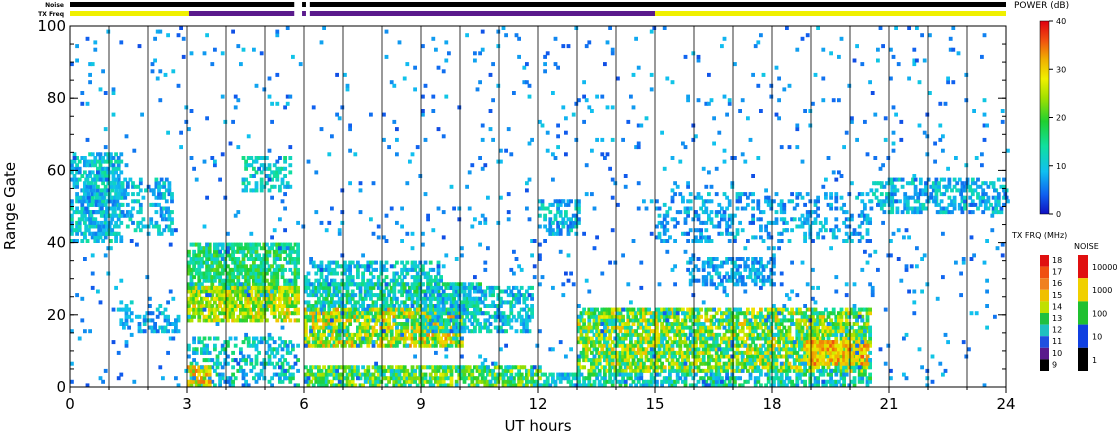  Describe the element at coordinates (658, 4) in the screenshot. I see `noise-segment` at that location.